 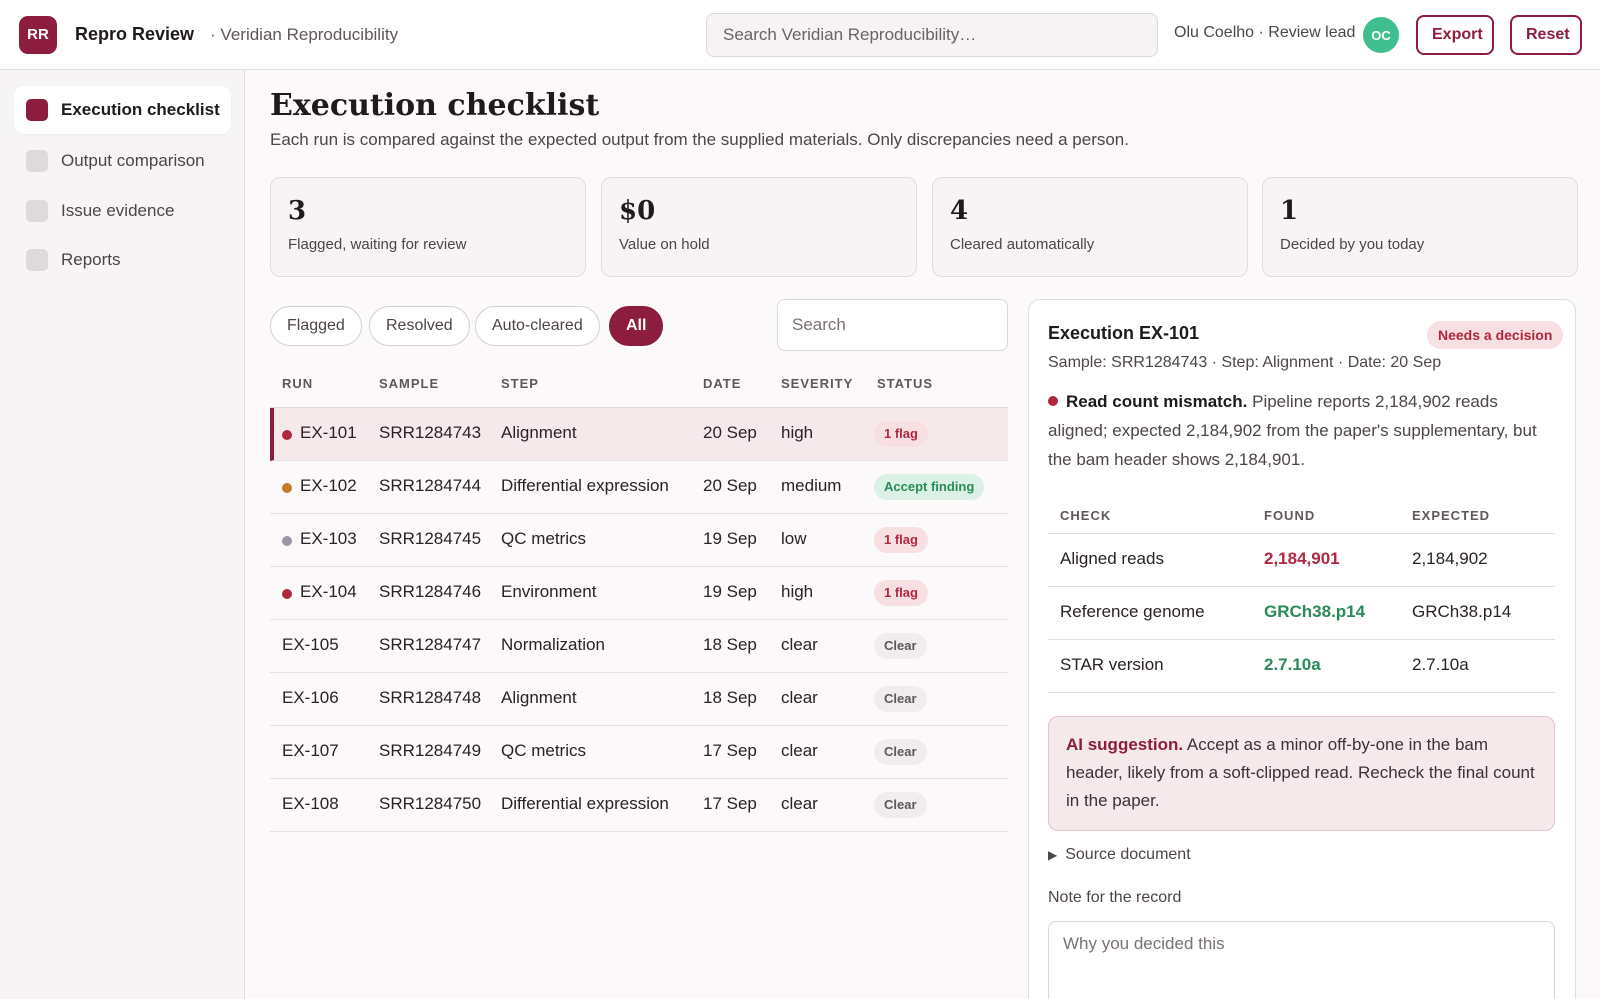 What do you see at coordinates (892, 325) in the screenshot?
I see `table-search-input` at bounding box center [892, 325].